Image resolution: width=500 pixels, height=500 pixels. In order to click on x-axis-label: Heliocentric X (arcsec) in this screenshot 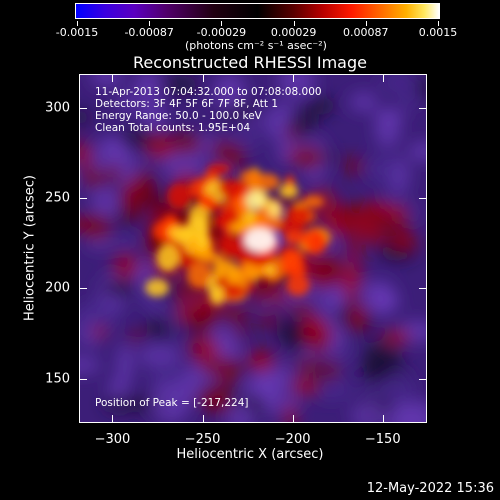, I will do `click(250, 454)`.